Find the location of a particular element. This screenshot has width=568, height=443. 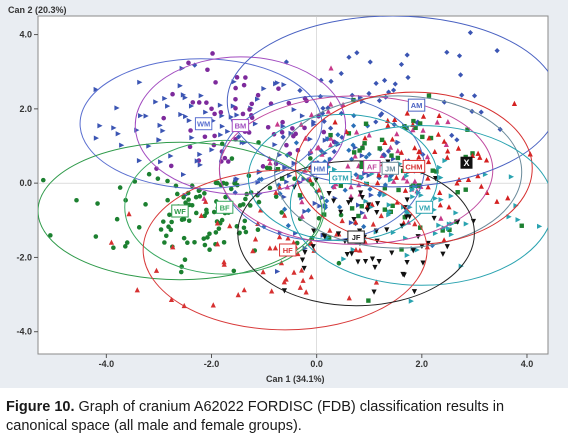

x-tick-label: 4.0 is located at coordinates (527, 364).